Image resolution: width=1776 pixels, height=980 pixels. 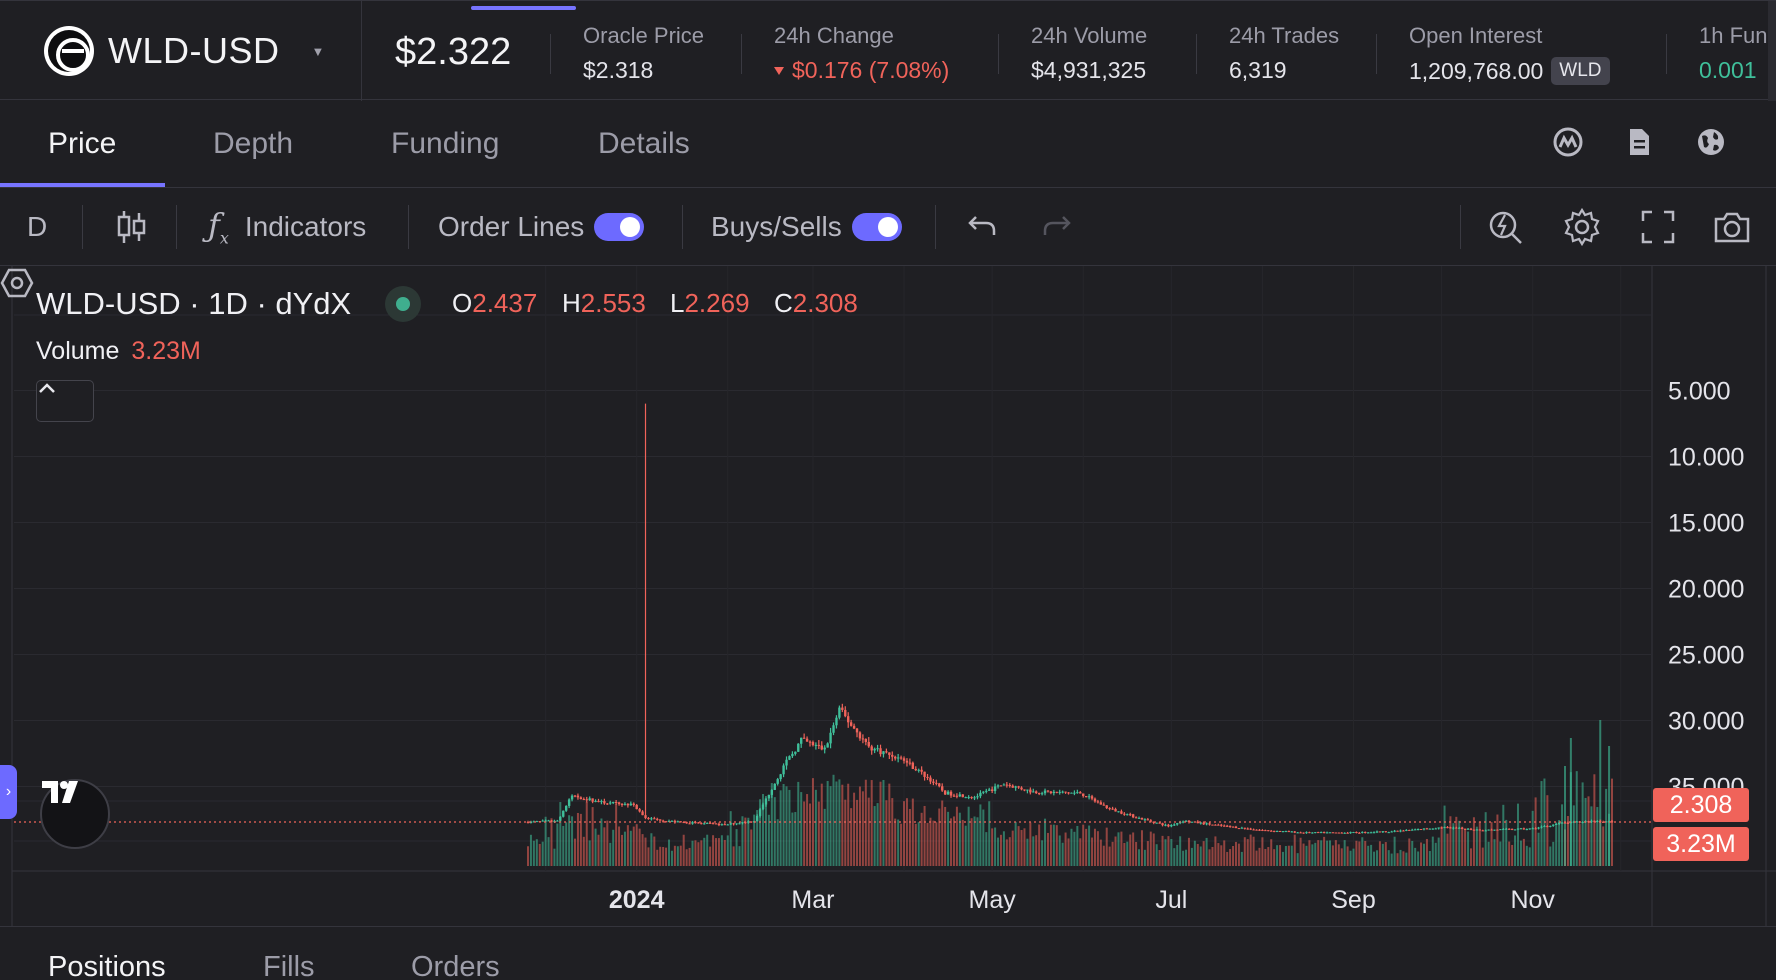 What do you see at coordinates (888, 953) in the screenshot?
I see `account-tabs: Positions Fills Orders` at bounding box center [888, 953].